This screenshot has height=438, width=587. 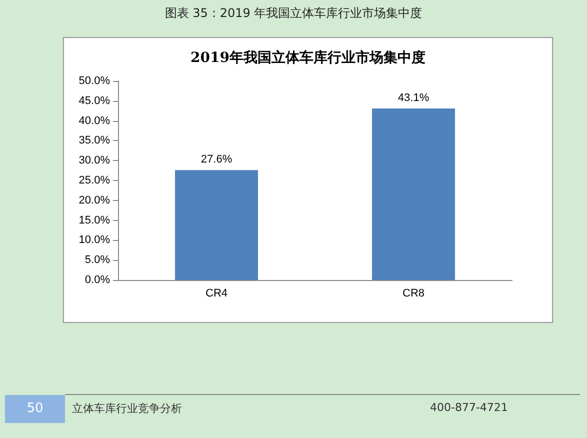 I want to click on data-label: 43.1%, so click(x=414, y=98).